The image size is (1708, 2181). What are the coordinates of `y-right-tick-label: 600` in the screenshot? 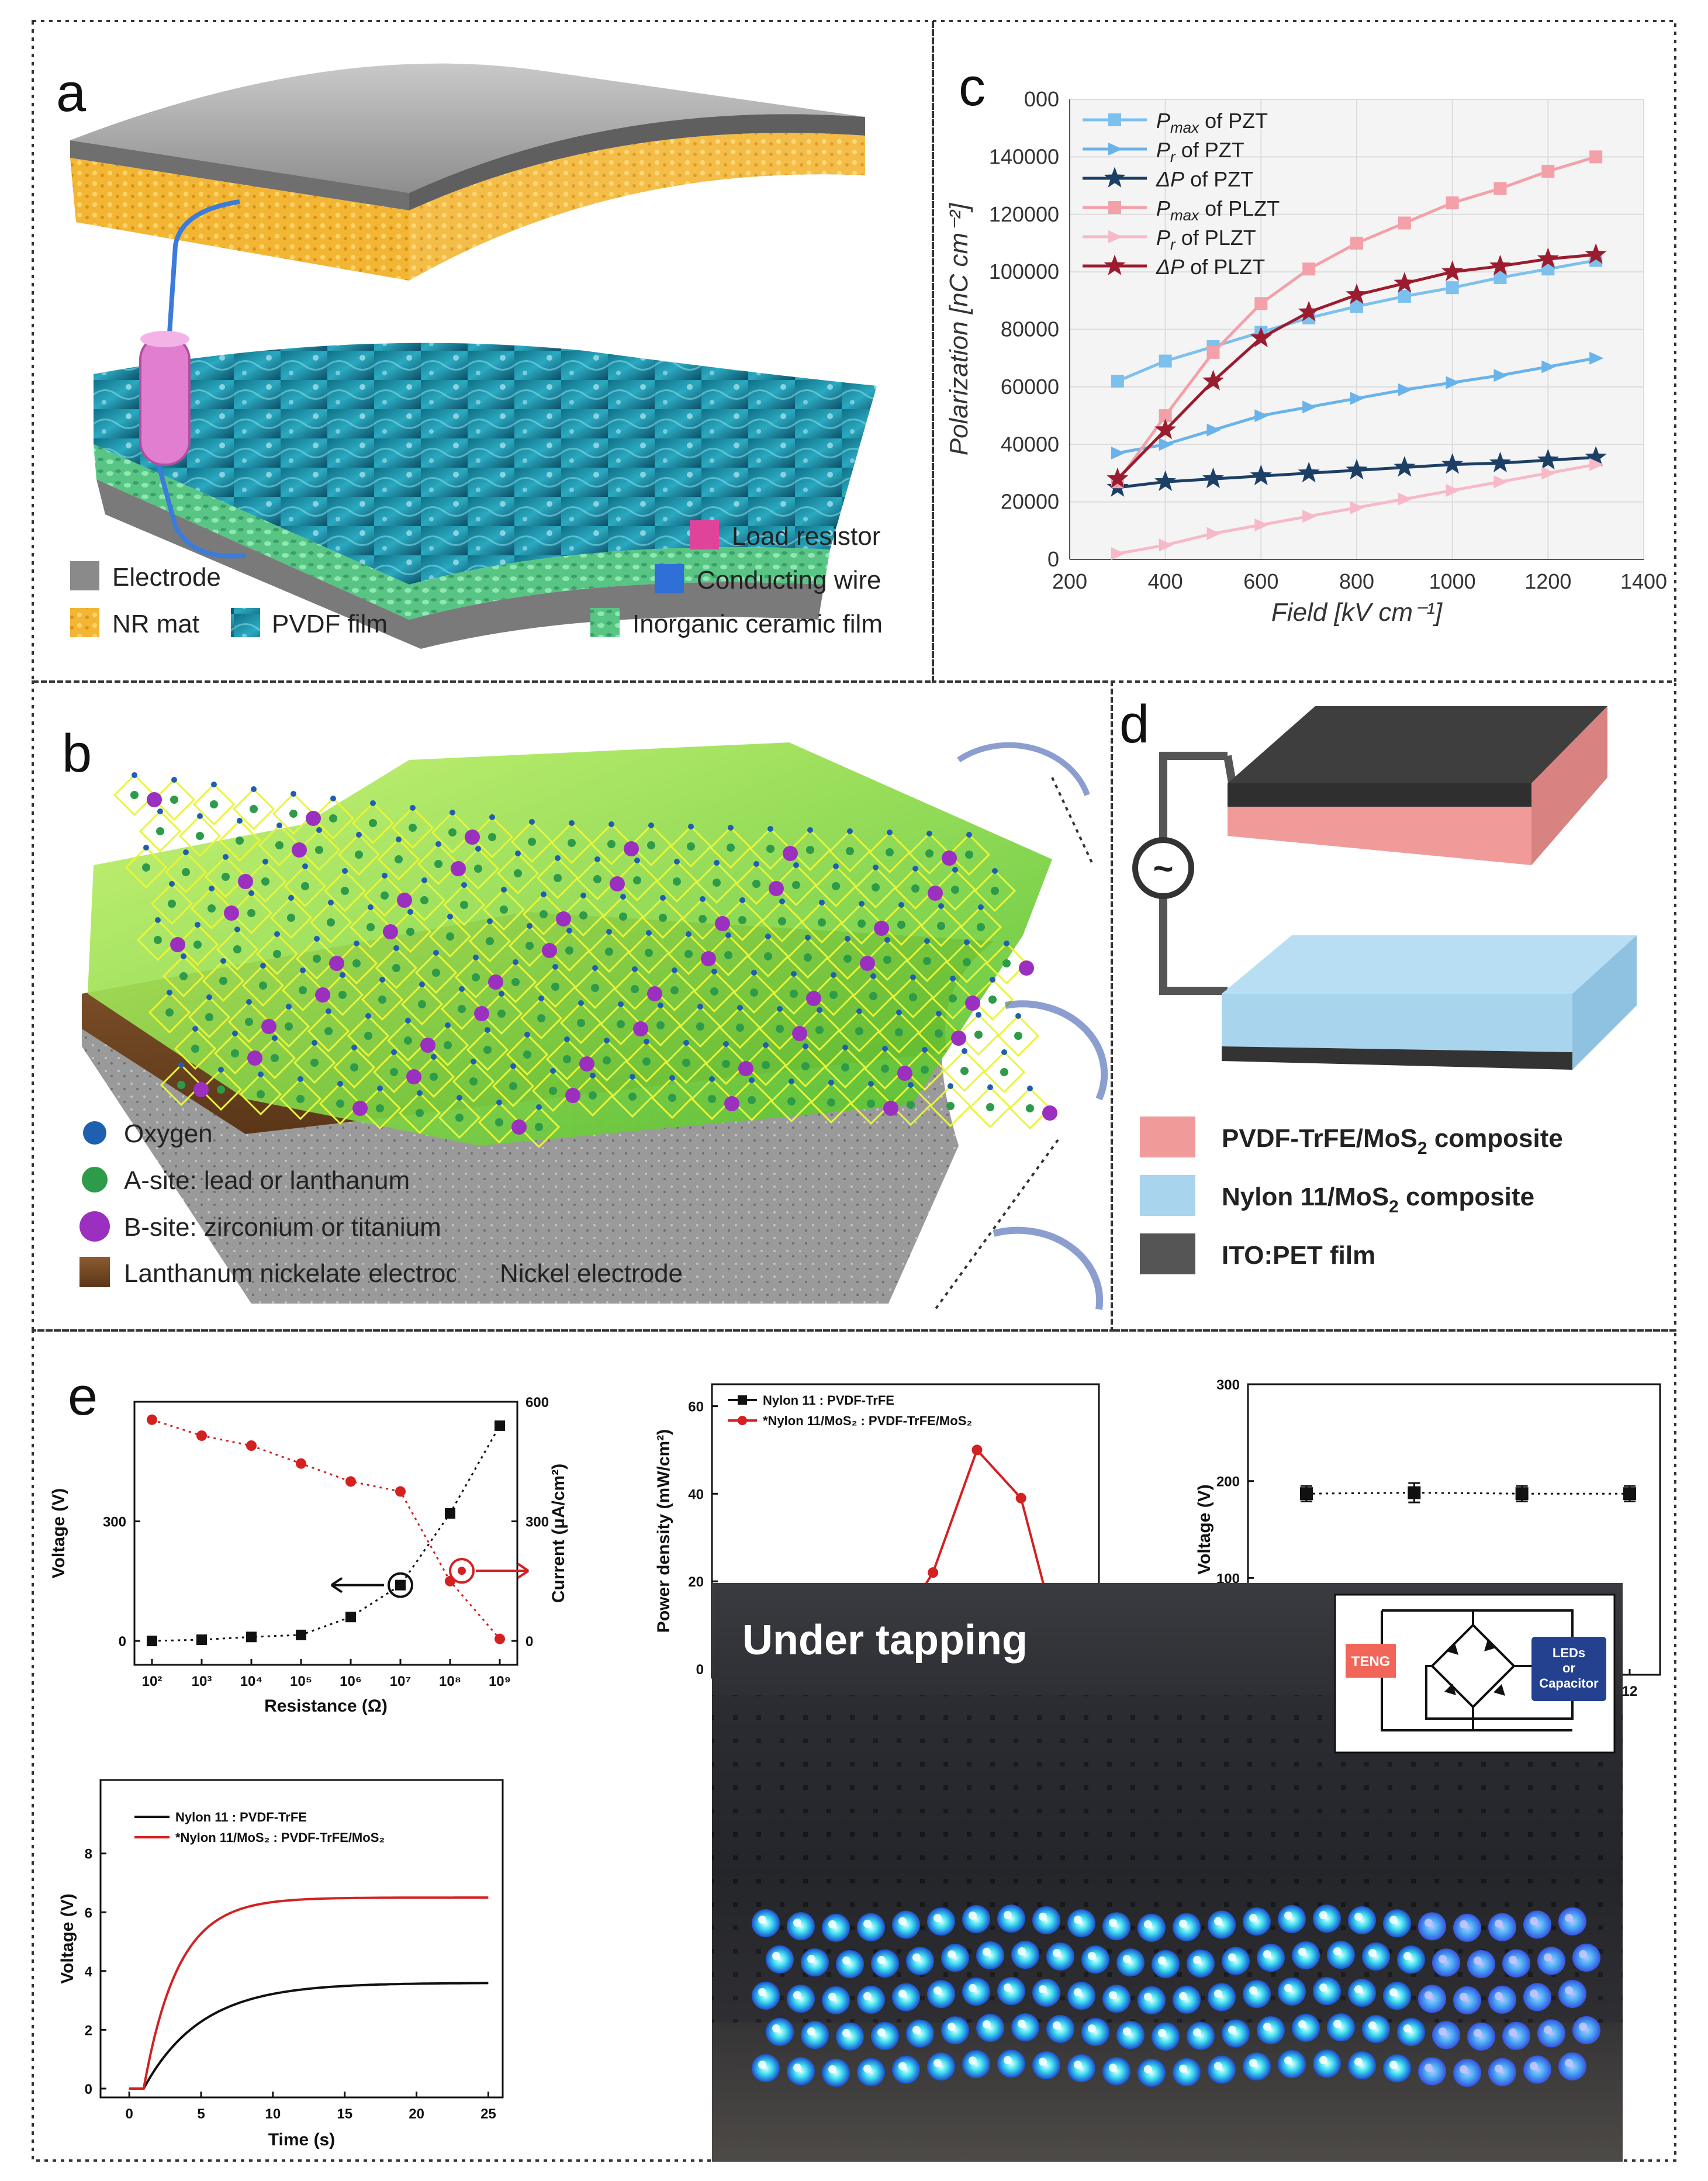 It's located at (537, 1403).